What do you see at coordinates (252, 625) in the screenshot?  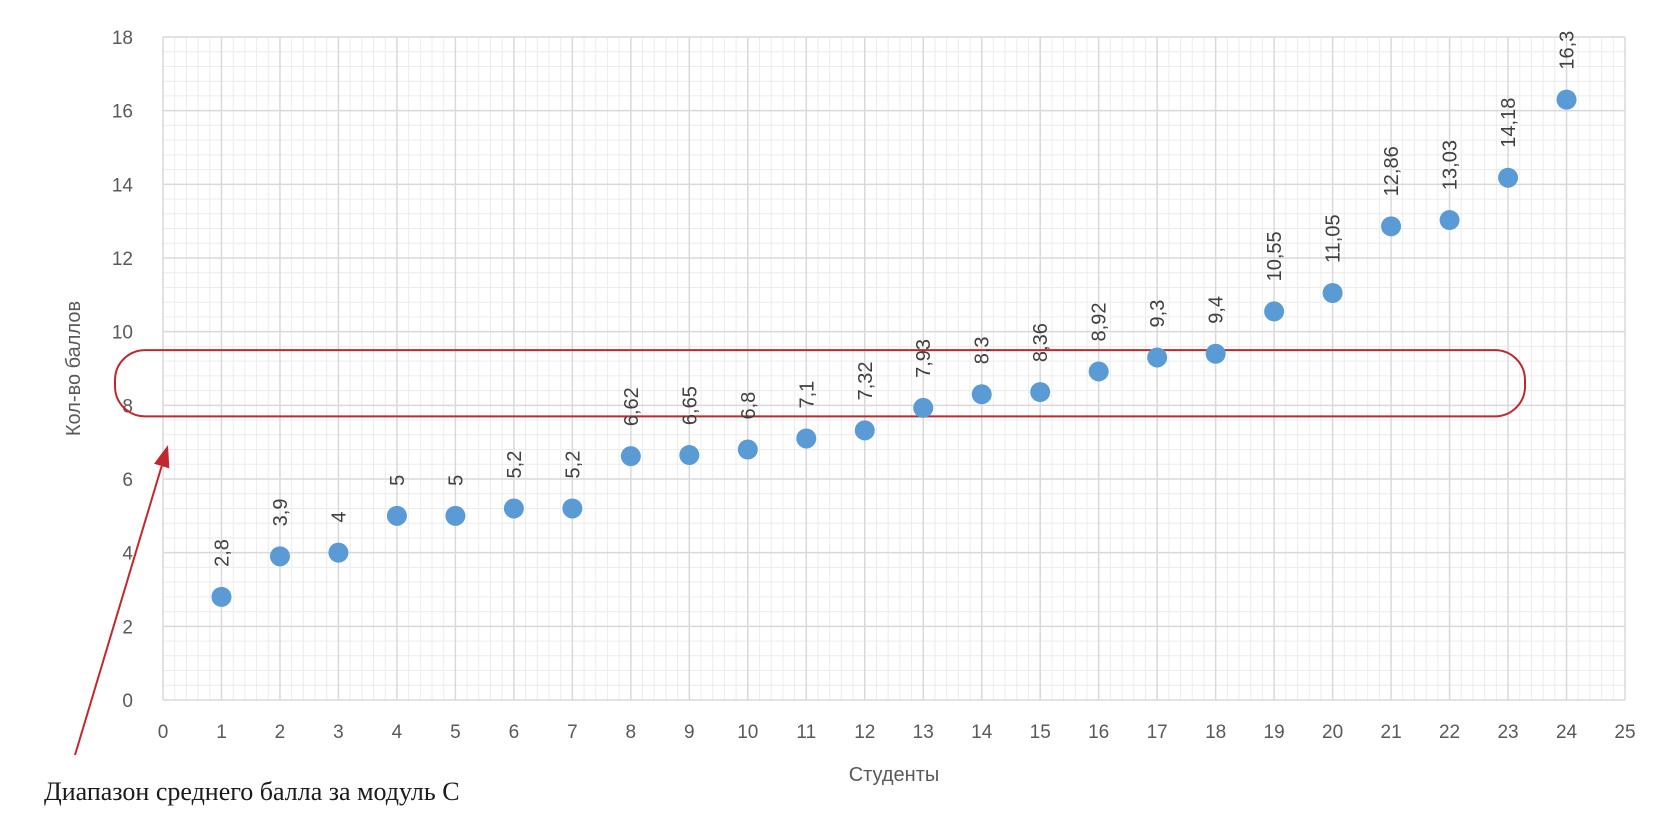 I see `annotation-group: Диапазон среднего балла за модуль С` at bounding box center [252, 625].